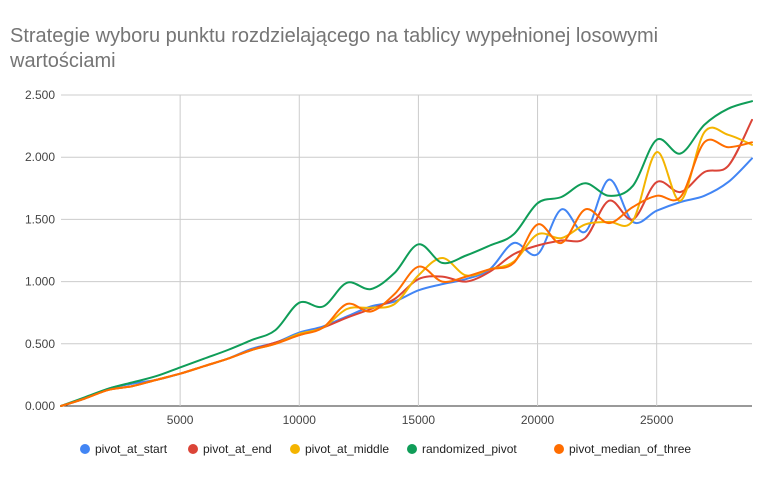 The width and height of the screenshot is (777, 480). What do you see at coordinates (131, 449) in the screenshot?
I see `legend-label-pivot-at-start: pivot_at_start` at bounding box center [131, 449].